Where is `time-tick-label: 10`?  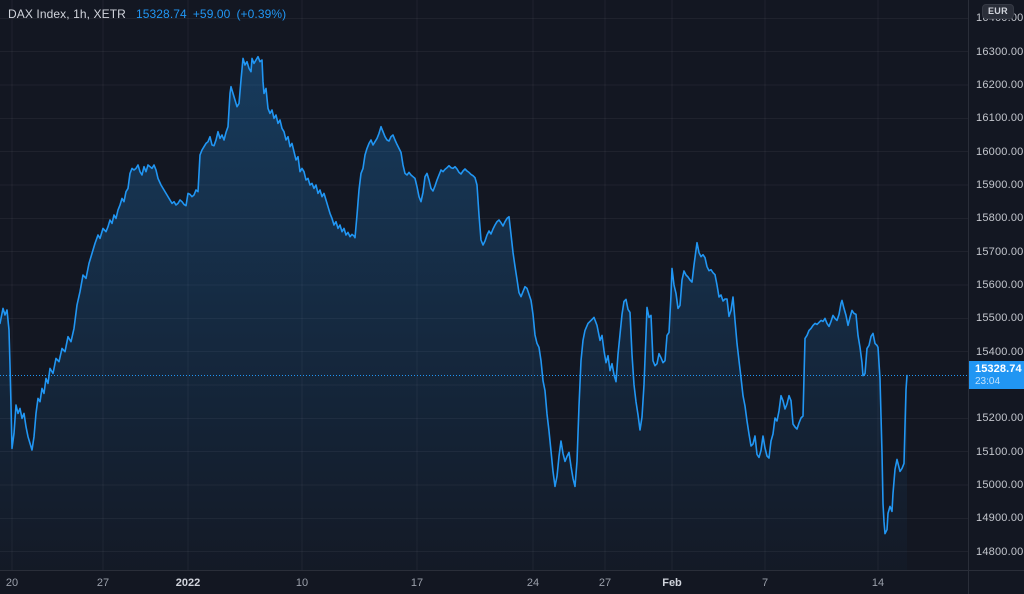
time-tick-label: 10 is located at coordinates (302, 583).